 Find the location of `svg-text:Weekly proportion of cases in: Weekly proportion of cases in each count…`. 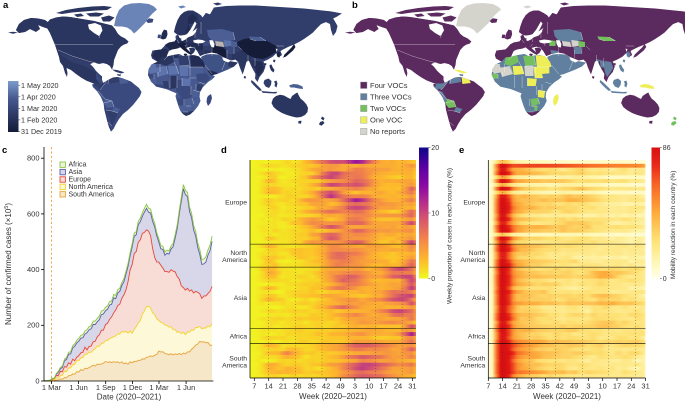

svg-text:Weekly proportion of cases in: Weekly proportion of cases in each count… is located at coordinates (450, 236).